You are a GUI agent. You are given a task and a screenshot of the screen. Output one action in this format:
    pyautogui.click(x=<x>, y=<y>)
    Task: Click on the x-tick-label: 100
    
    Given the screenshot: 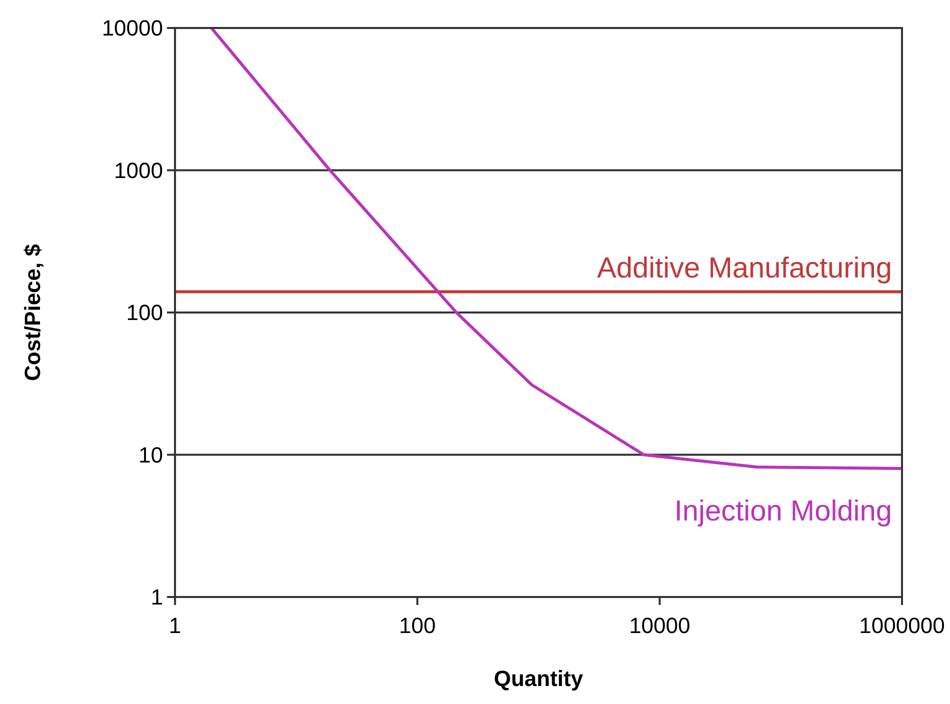 What is the action you would take?
    pyautogui.click(x=417, y=625)
    